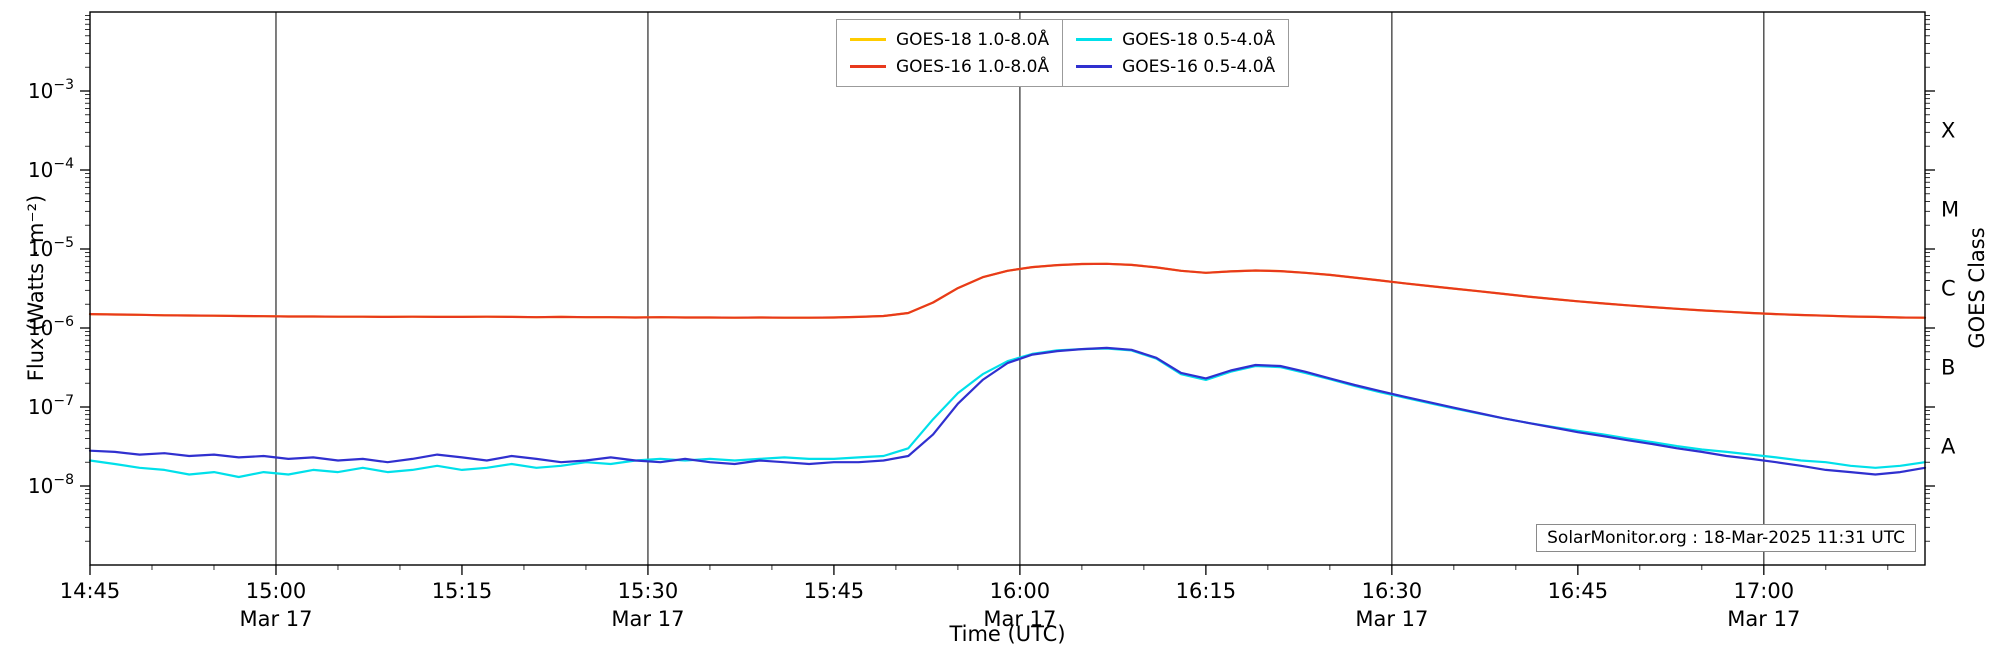 This screenshot has width=2000, height=650. What do you see at coordinates (1948, 368) in the screenshot?
I see `goes-class-letter-b: B` at bounding box center [1948, 368].